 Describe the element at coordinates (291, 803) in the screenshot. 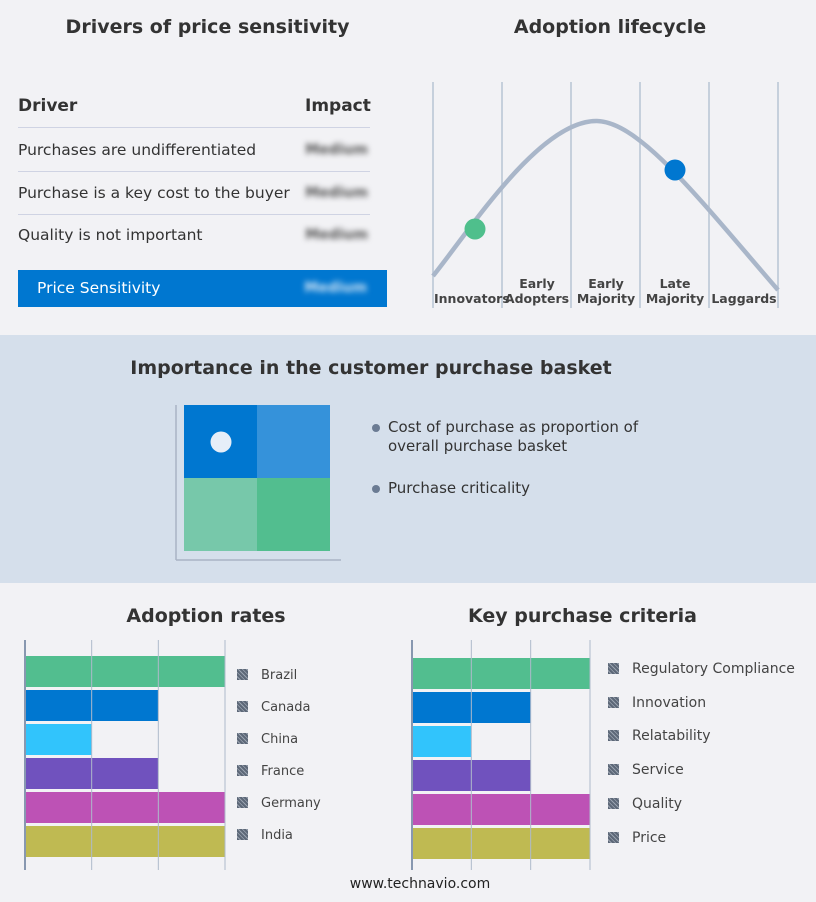

I see `legend-label: Germany` at that location.